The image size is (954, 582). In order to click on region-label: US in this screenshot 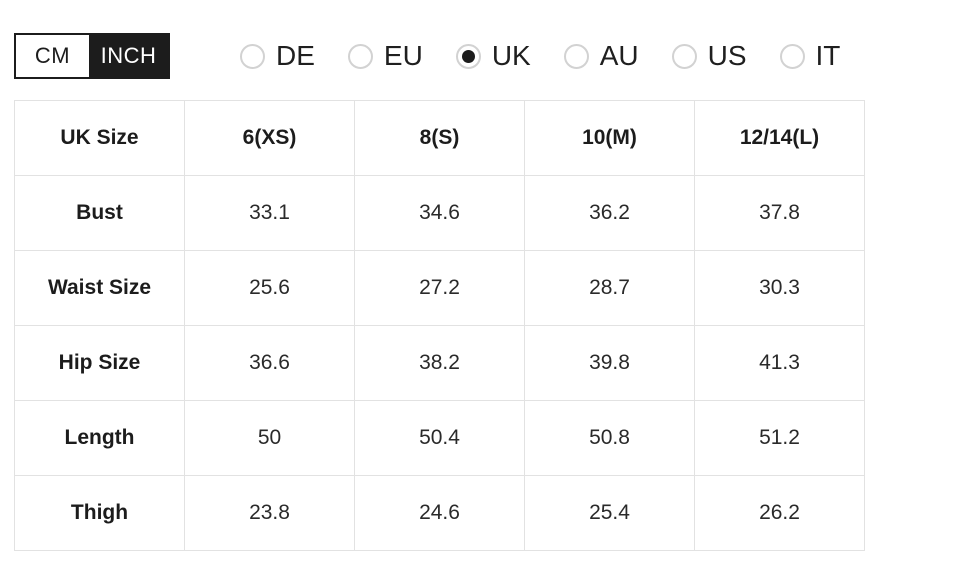, I will do `click(727, 55)`.